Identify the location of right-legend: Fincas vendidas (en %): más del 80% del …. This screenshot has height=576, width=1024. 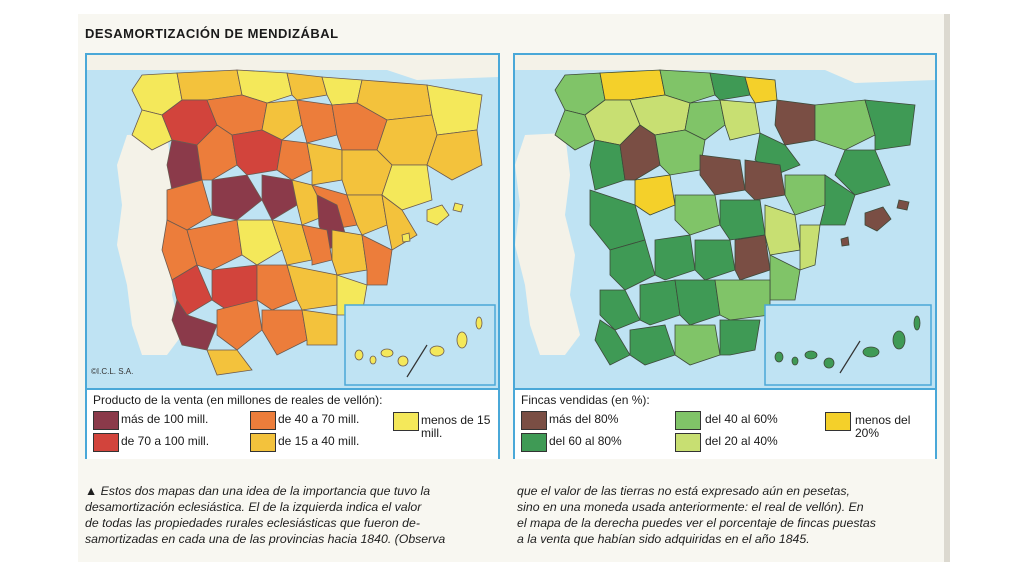
(725, 423).